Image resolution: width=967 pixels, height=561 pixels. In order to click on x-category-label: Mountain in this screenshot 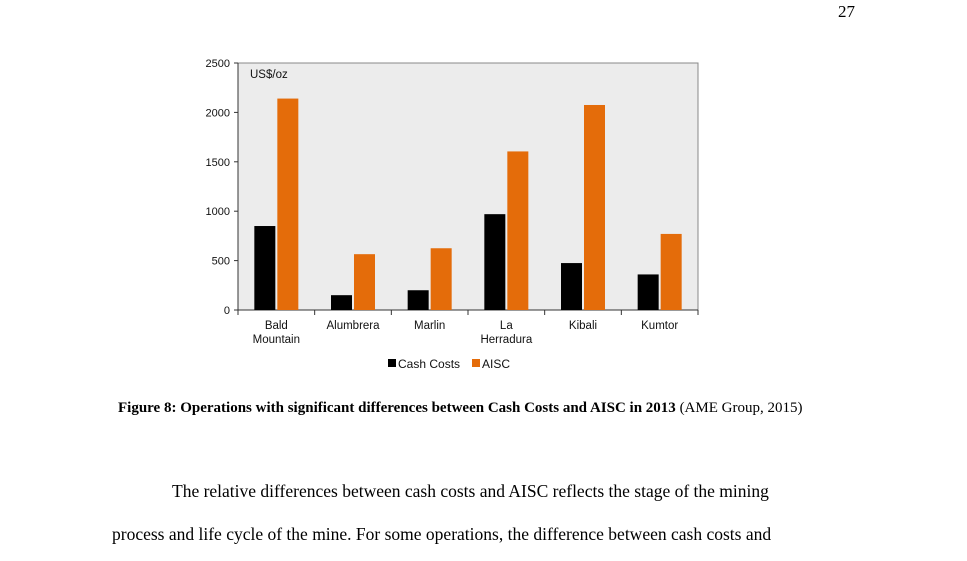, I will do `click(276, 340)`.